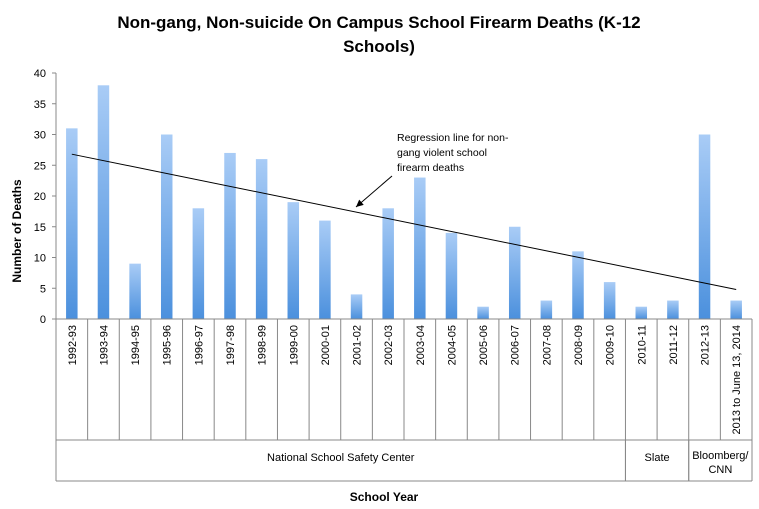 This screenshot has width=759, height=509. Describe the element at coordinates (17, 231) in the screenshot. I see `y-axis-title: Number of Deaths` at that location.